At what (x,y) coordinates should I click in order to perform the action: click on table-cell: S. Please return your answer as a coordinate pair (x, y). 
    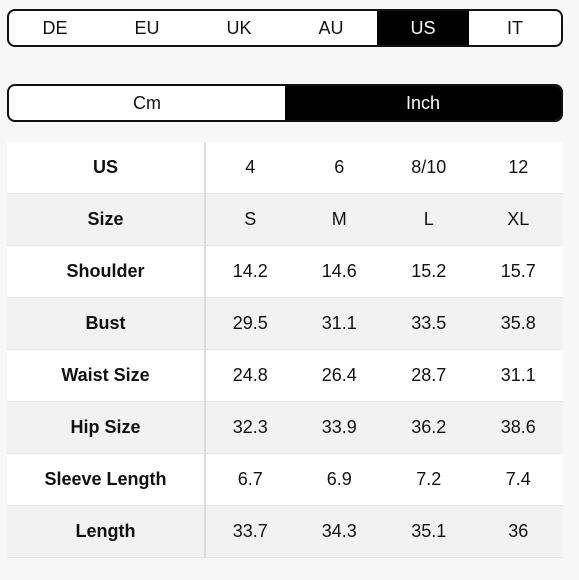
    Looking at the image, I should click on (250, 219).